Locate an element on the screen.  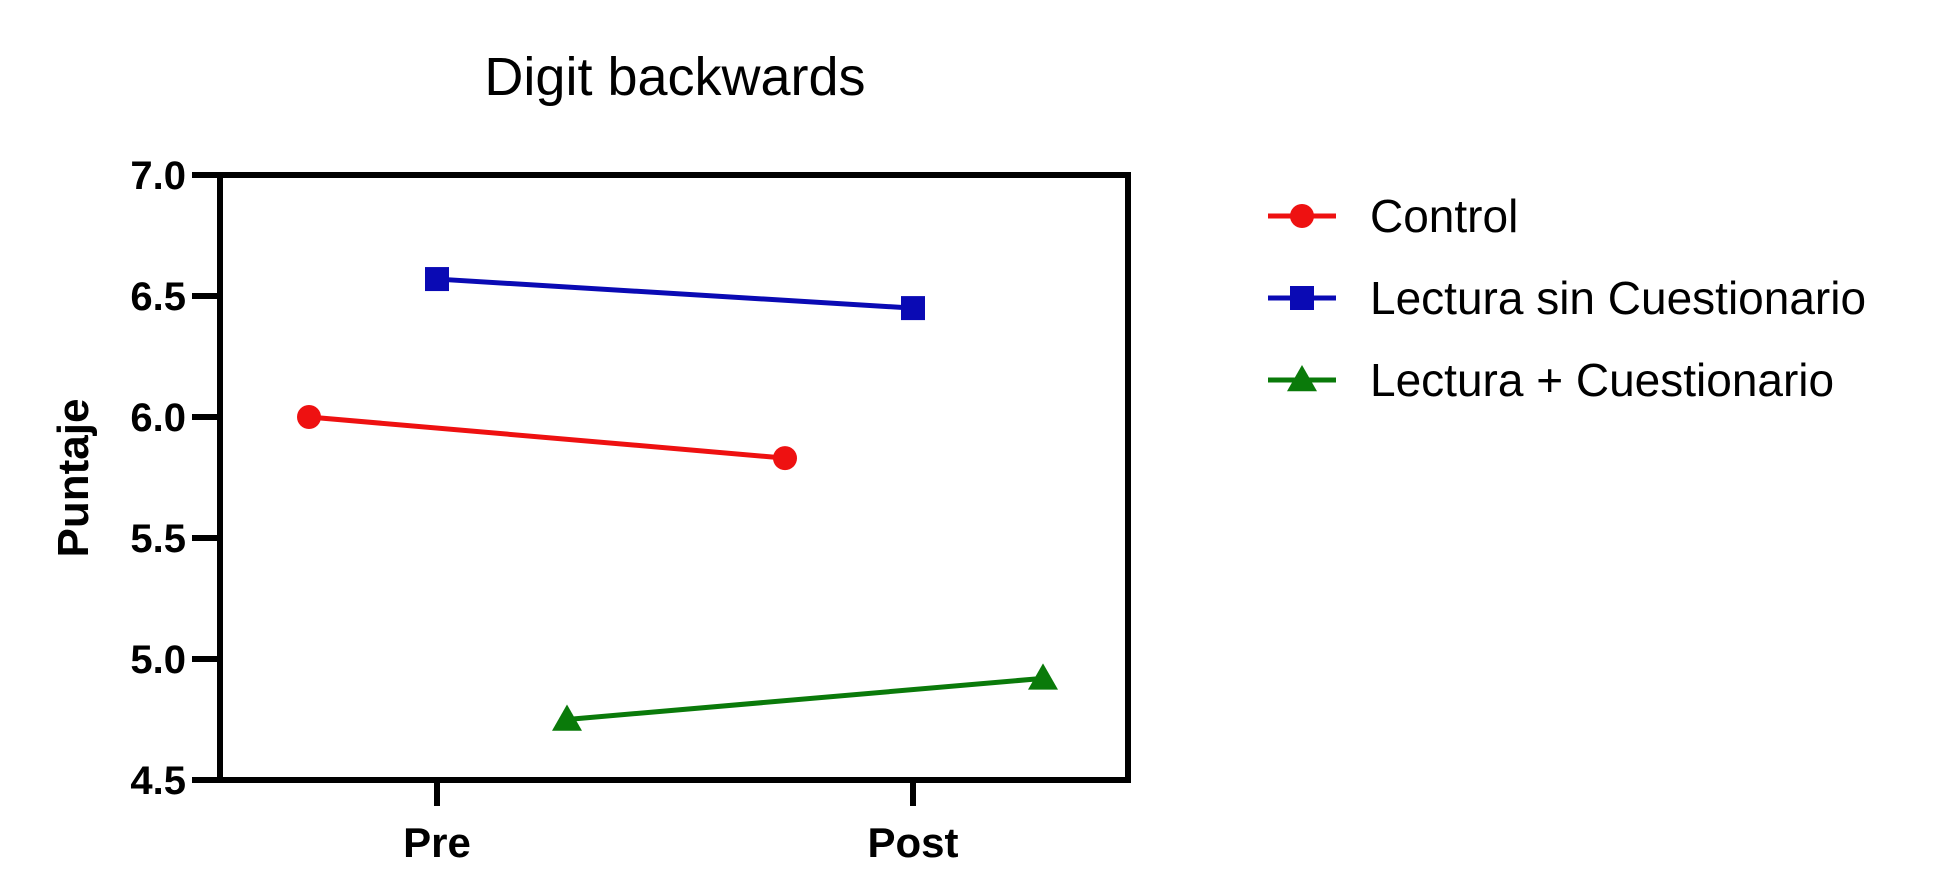
legend-label: Lectura + Cuestionario is located at coordinates (1602, 380).